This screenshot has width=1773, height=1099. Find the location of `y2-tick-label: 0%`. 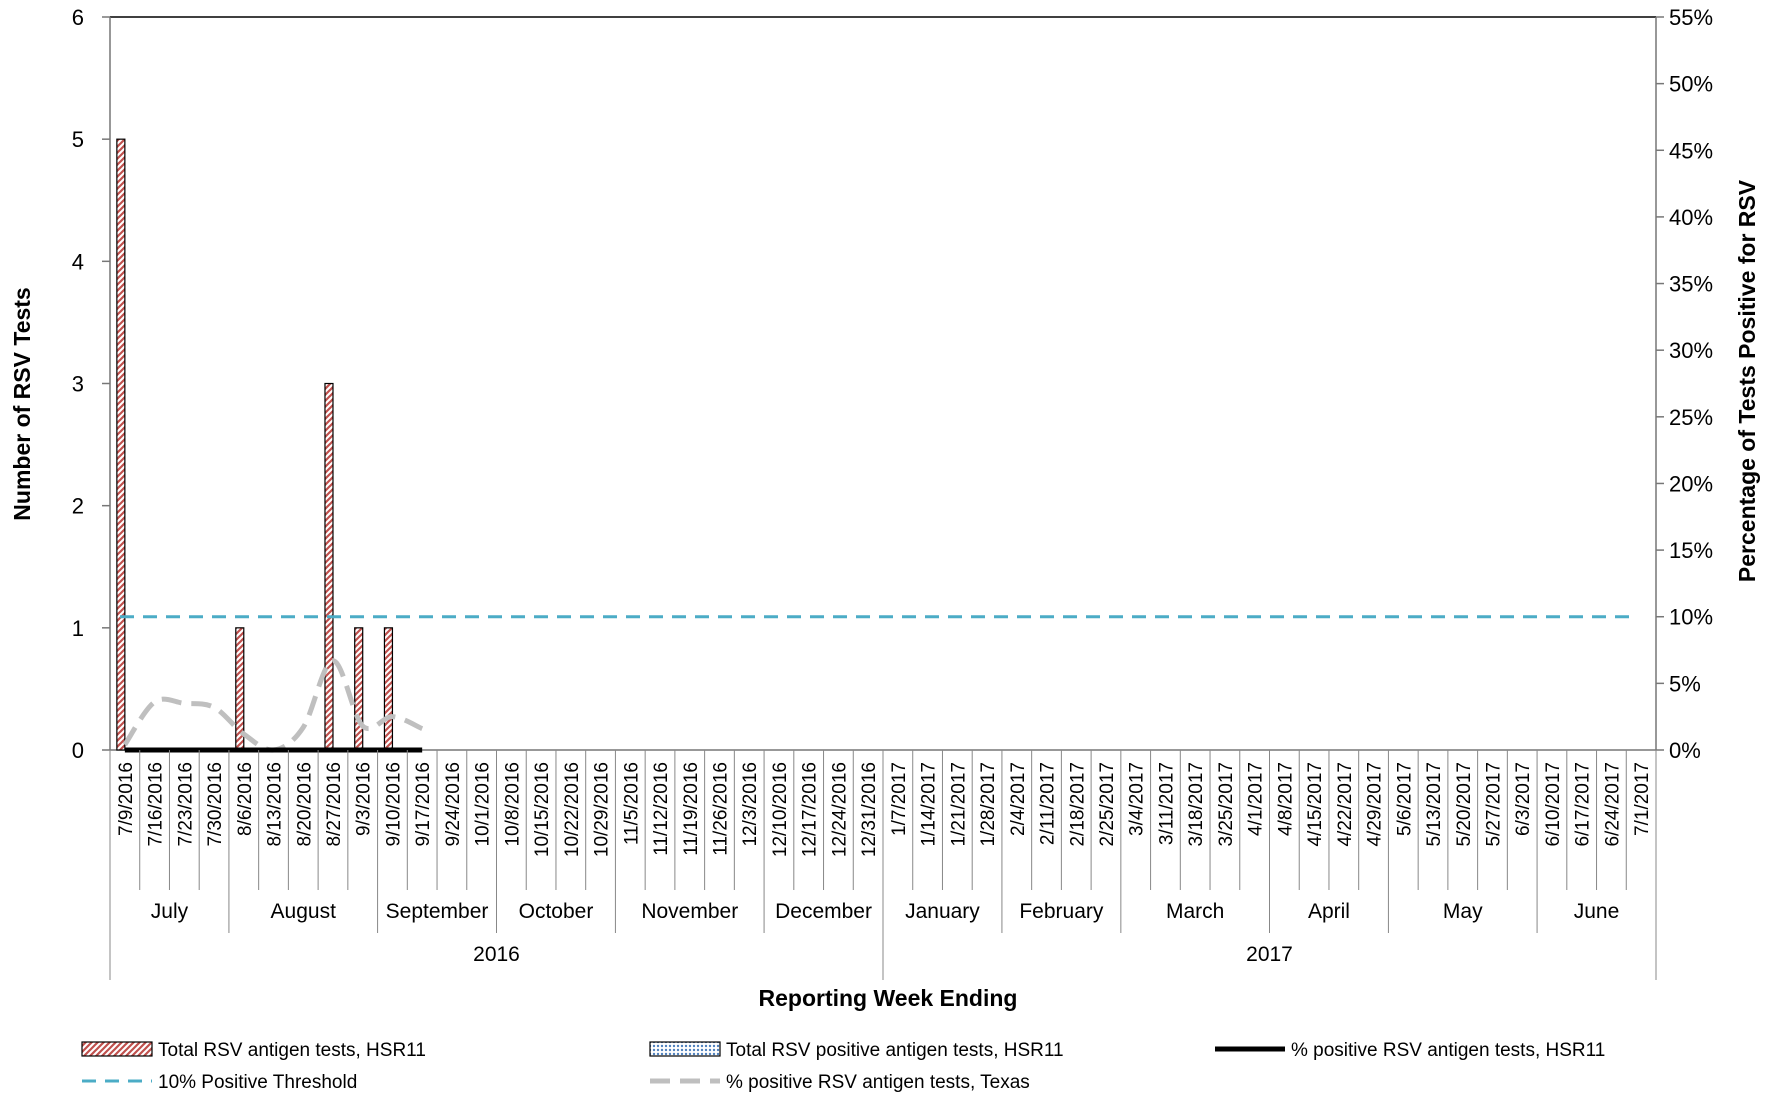

y2-tick-label: 0% is located at coordinates (1685, 750).